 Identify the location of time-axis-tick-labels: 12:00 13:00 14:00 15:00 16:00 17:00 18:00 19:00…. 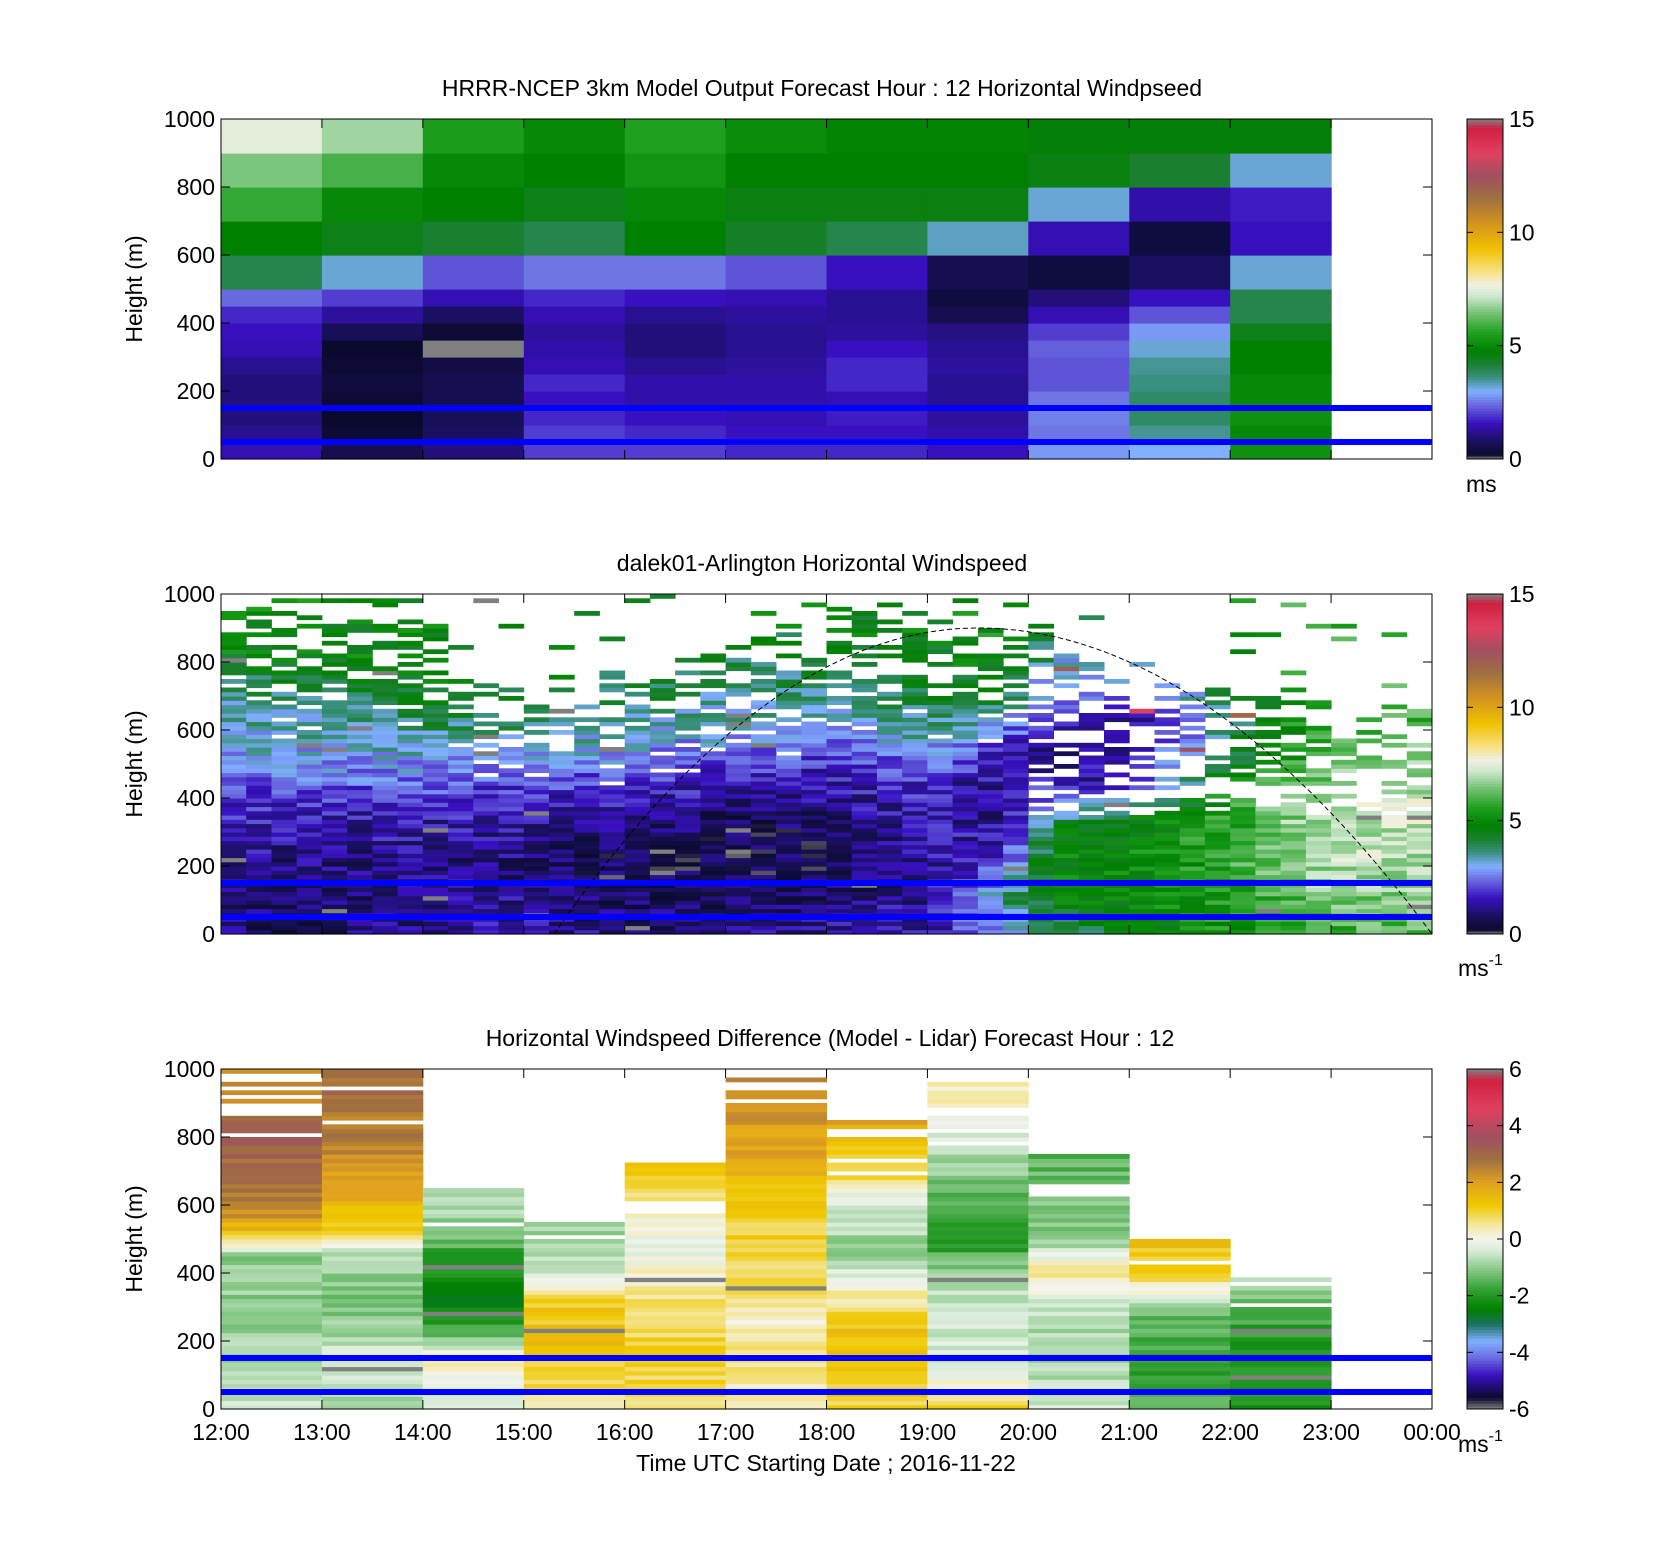
(826, 1432).